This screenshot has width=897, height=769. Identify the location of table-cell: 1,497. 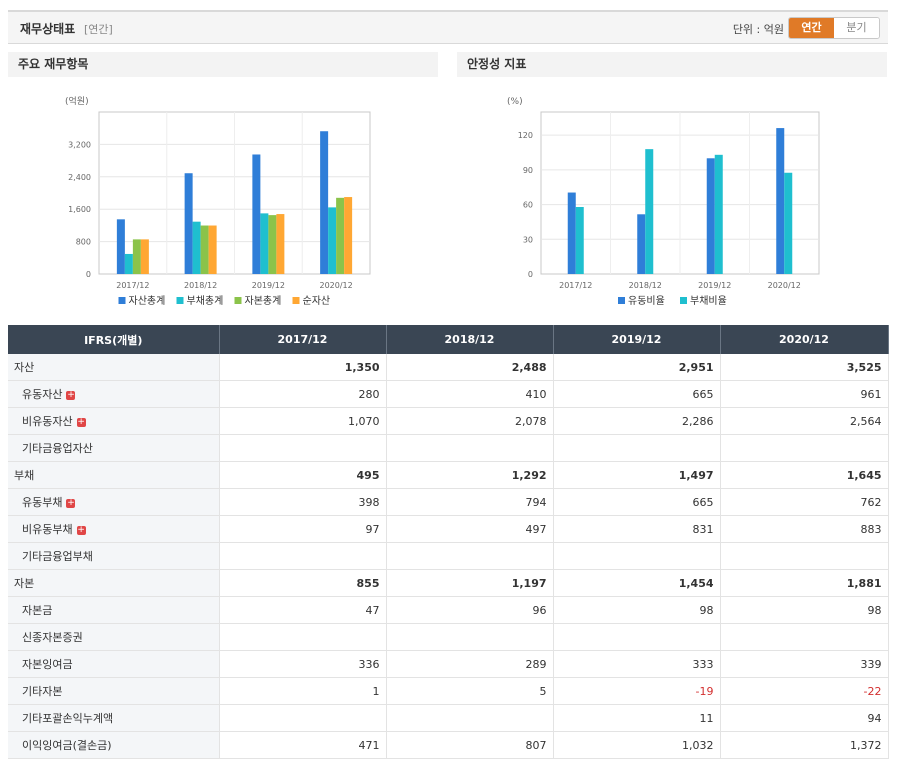
(637, 475).